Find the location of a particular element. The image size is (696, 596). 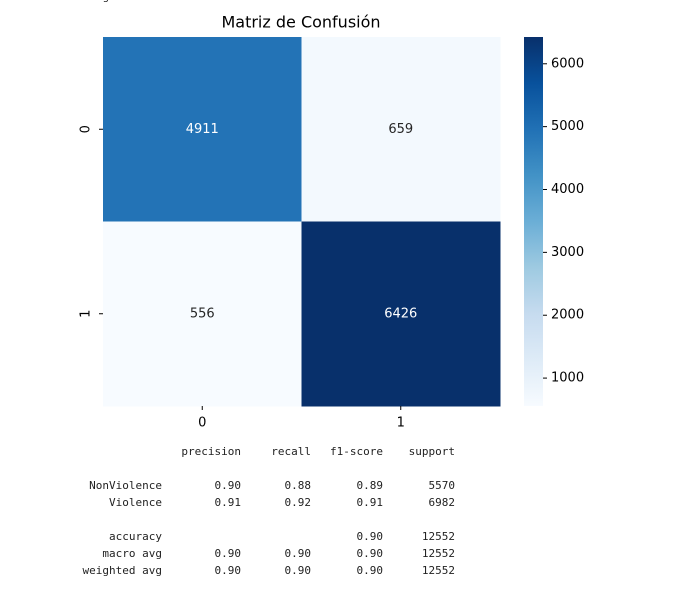

colorbar-tick-label: 6000 is located at coordinates (567, 63).